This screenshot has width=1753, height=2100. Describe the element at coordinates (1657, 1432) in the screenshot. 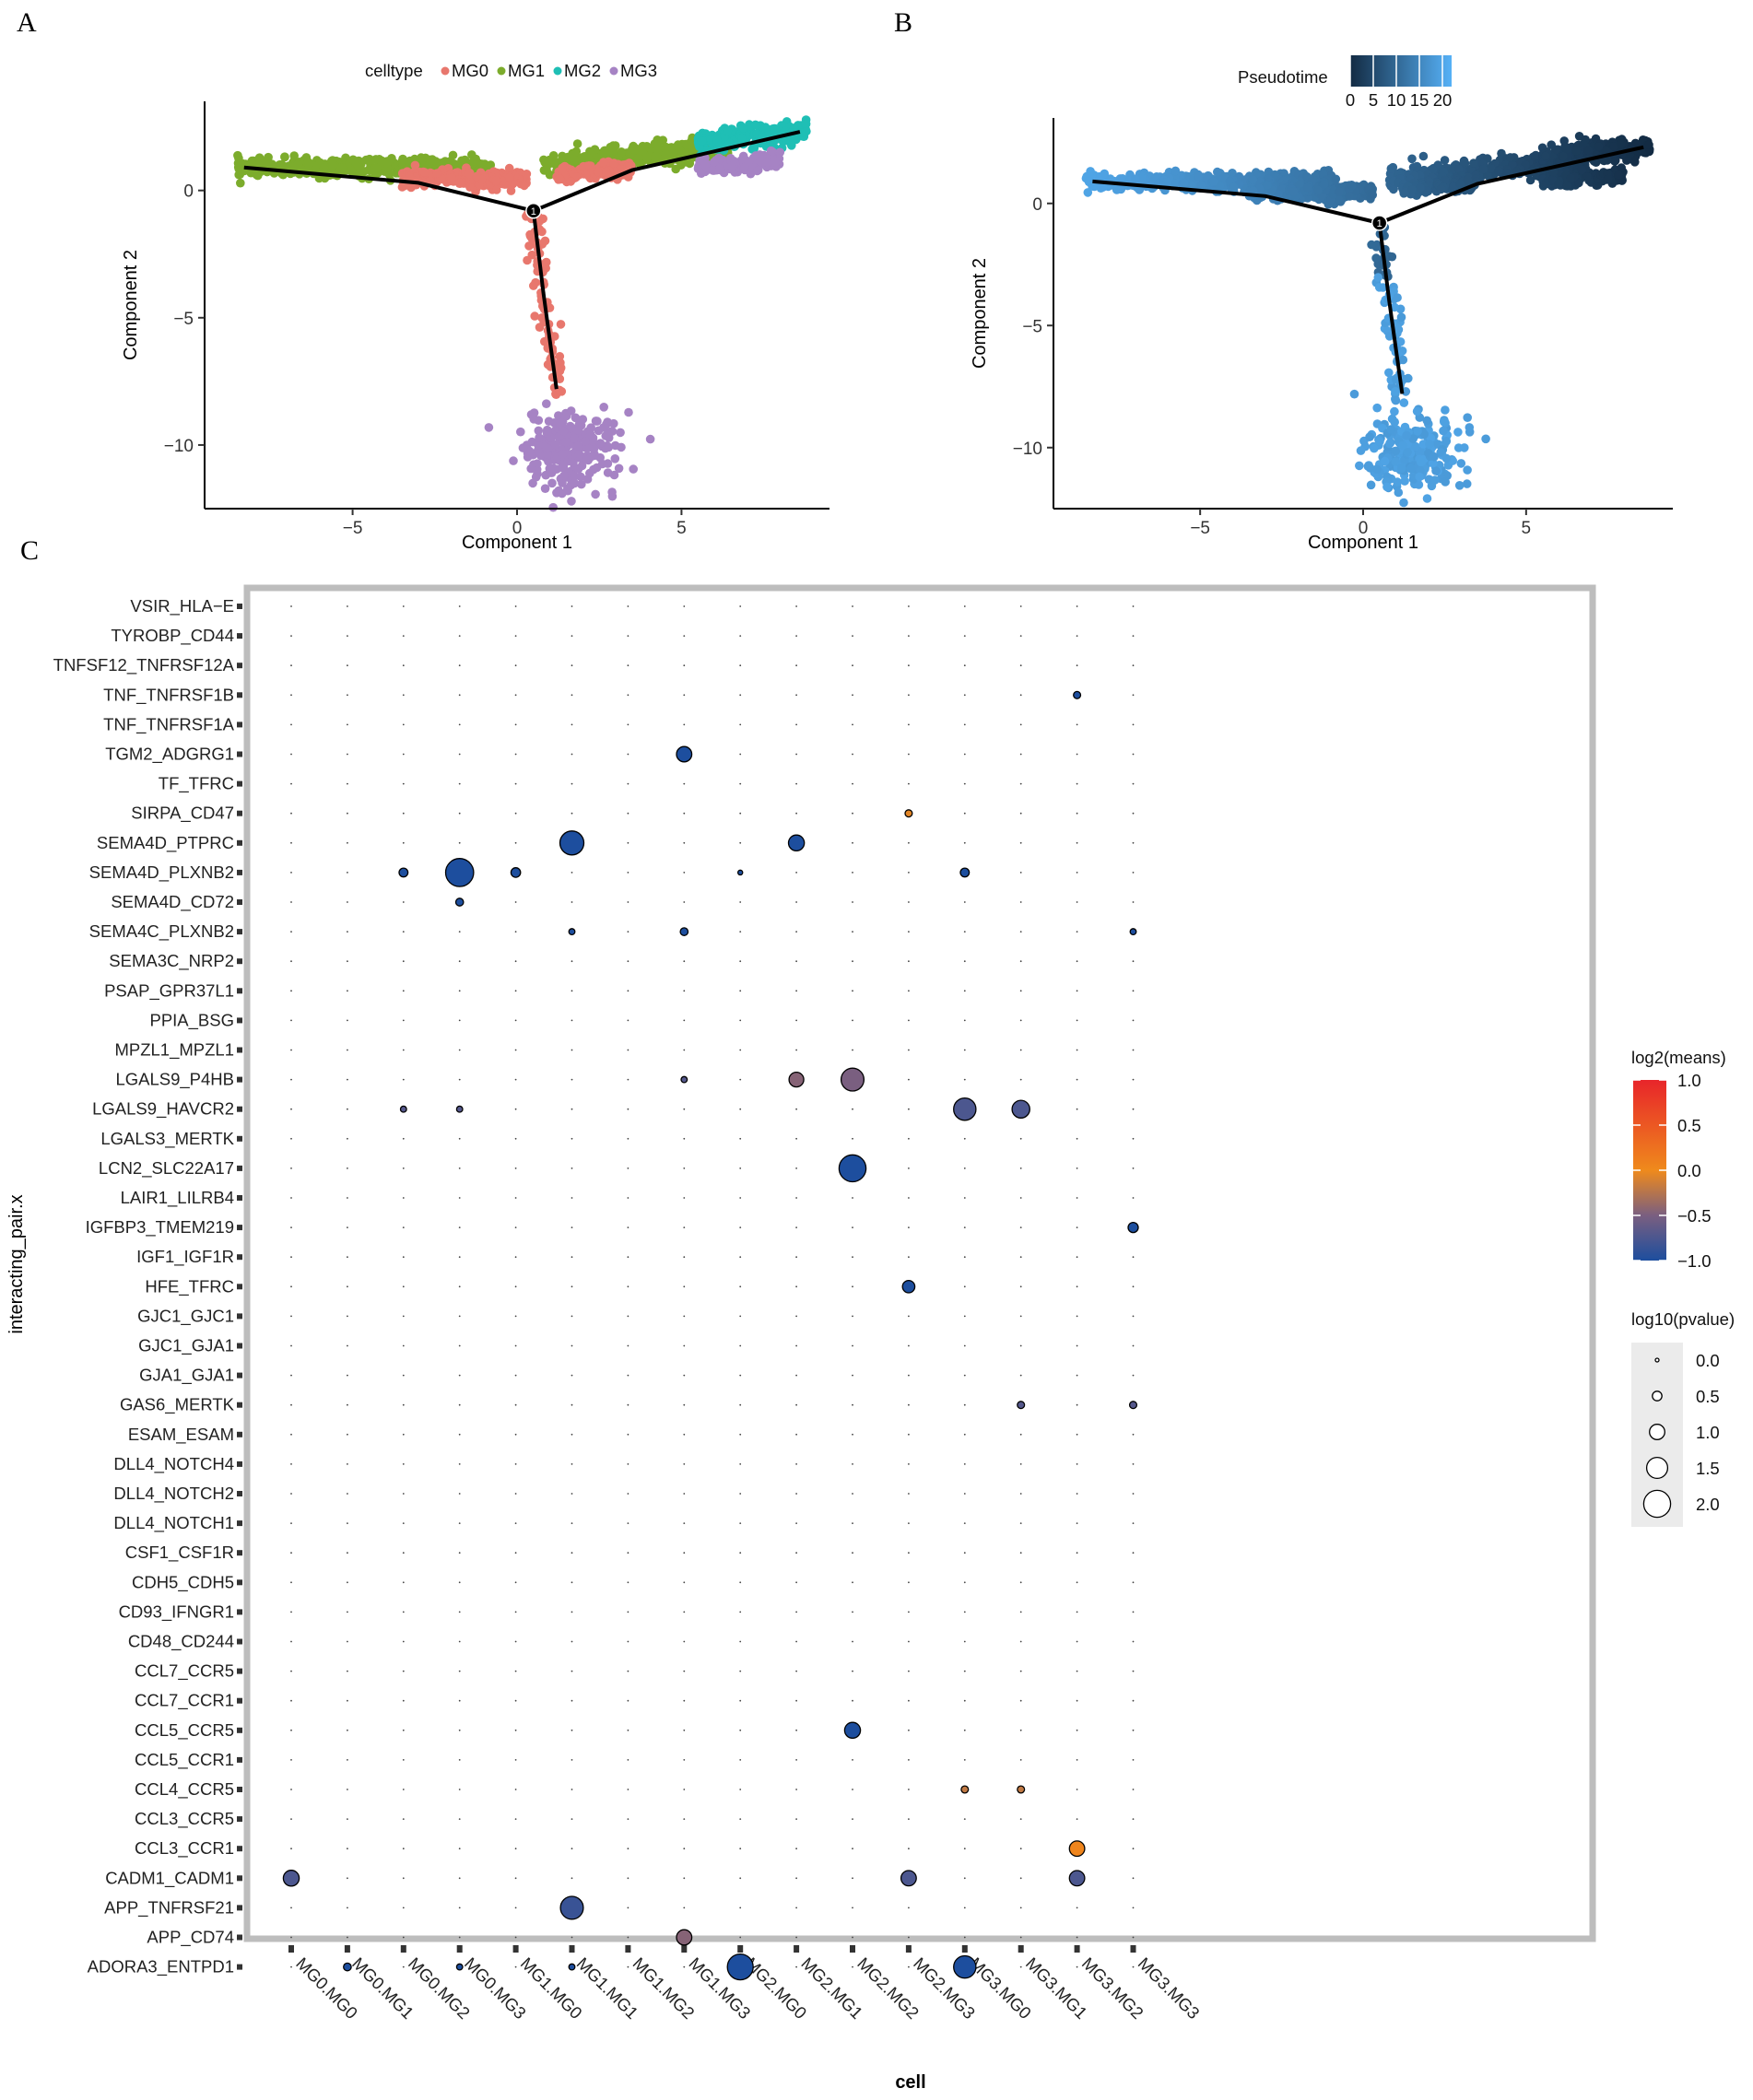

I see `log10-pvalue-legend-circle` at that location.